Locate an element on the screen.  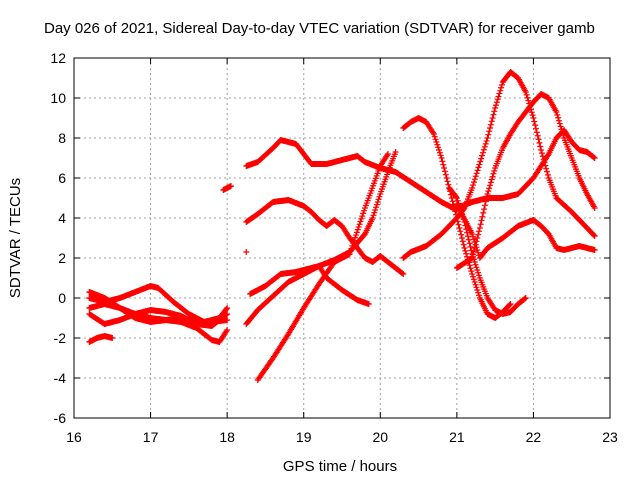
series-sat-h is located at coordinates (351, 175).